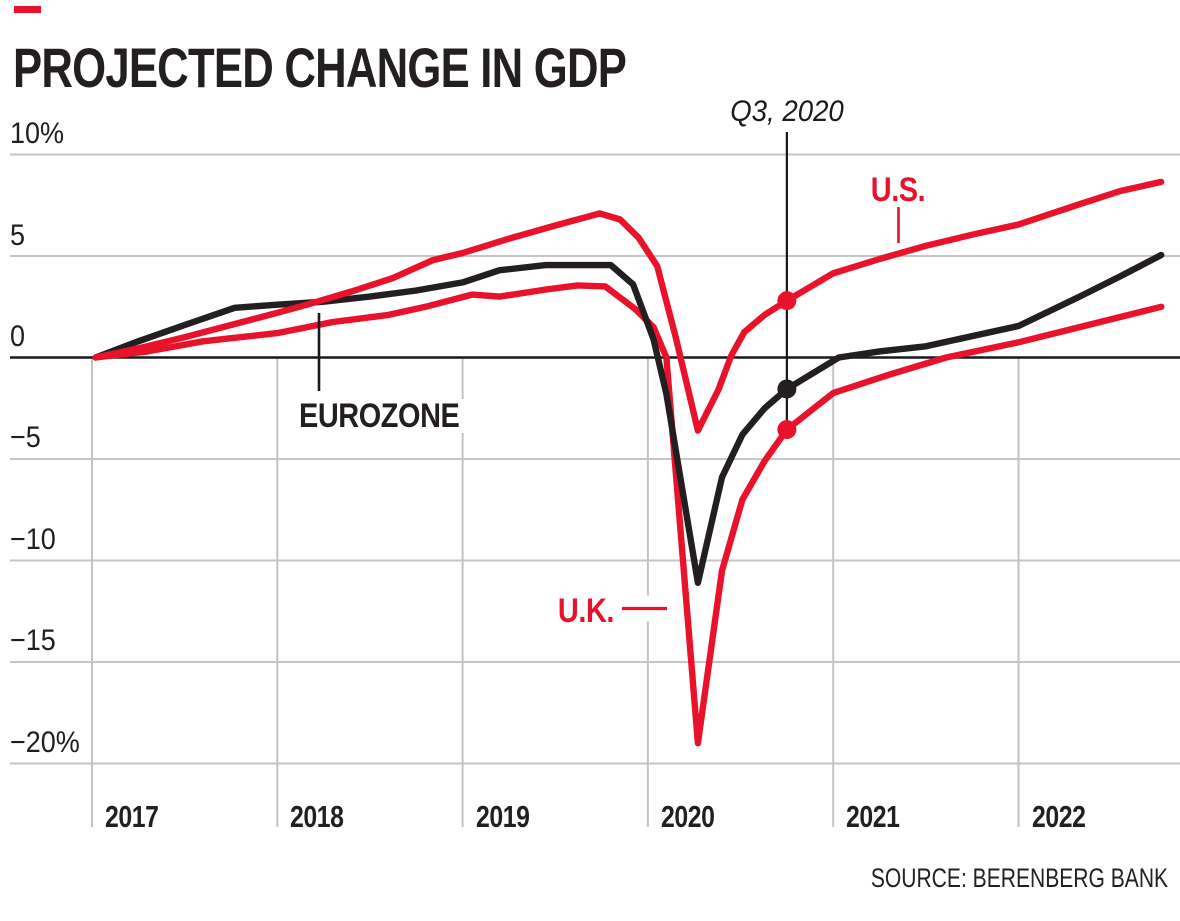 This screenshot has width=1180, height=921. I want to click on chart-title: PROJECTED CHANGE IN GDP, so click(320, 67).